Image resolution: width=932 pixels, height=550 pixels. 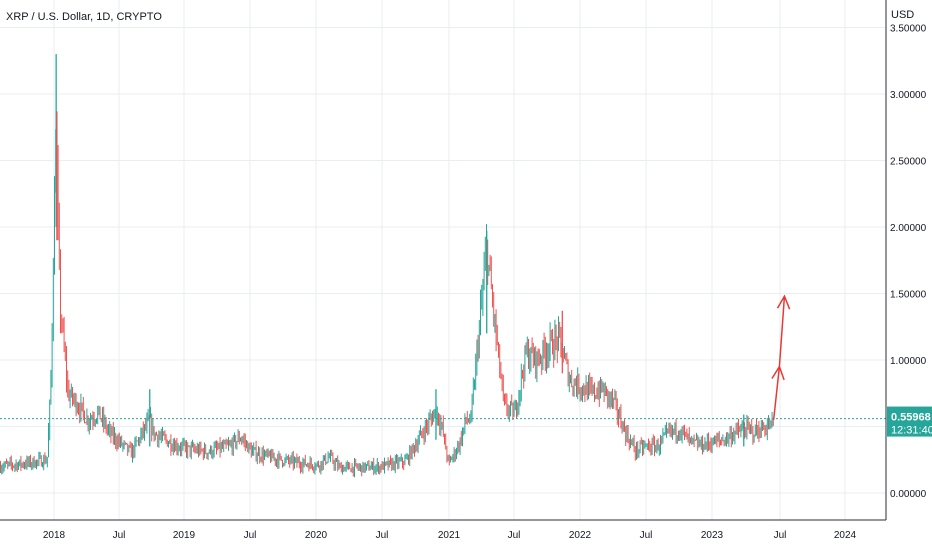 I want to click on price-tick-label: 2.50000, so click(x=908, y=162).